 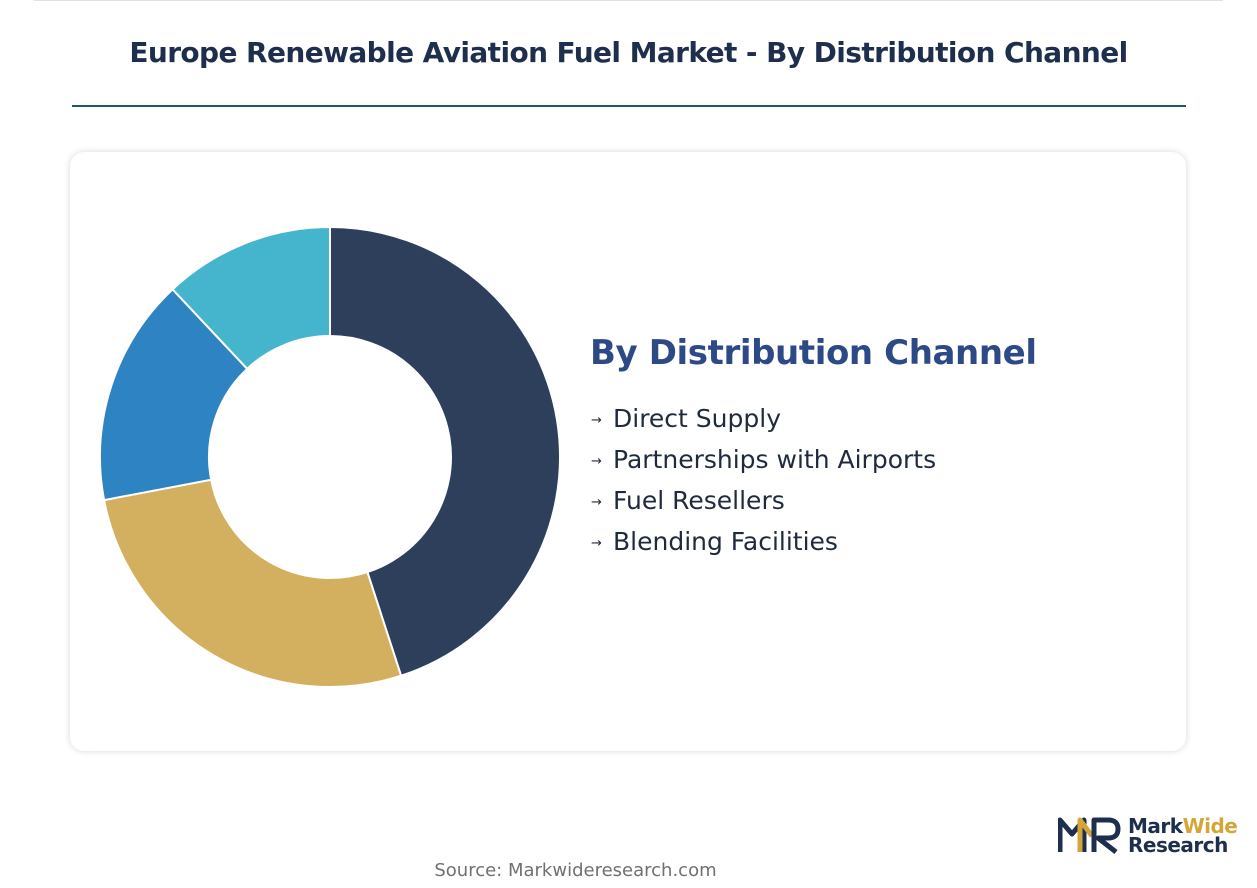 What do you see at coordinates (1178, 845) in the screenshot?
I see `logo-text-research: Research` at bounding box center [1178, 845].